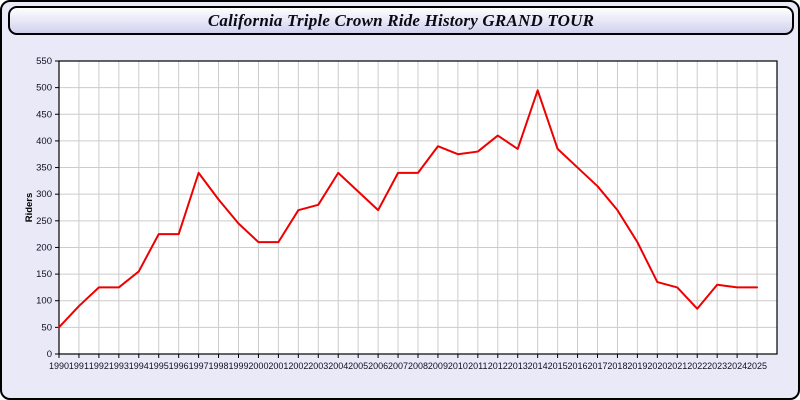 The image size is (800, 400). Describe the element at coordinates (238, 366) in the screenshot. I see `x-tick-label: 1999` at that location.